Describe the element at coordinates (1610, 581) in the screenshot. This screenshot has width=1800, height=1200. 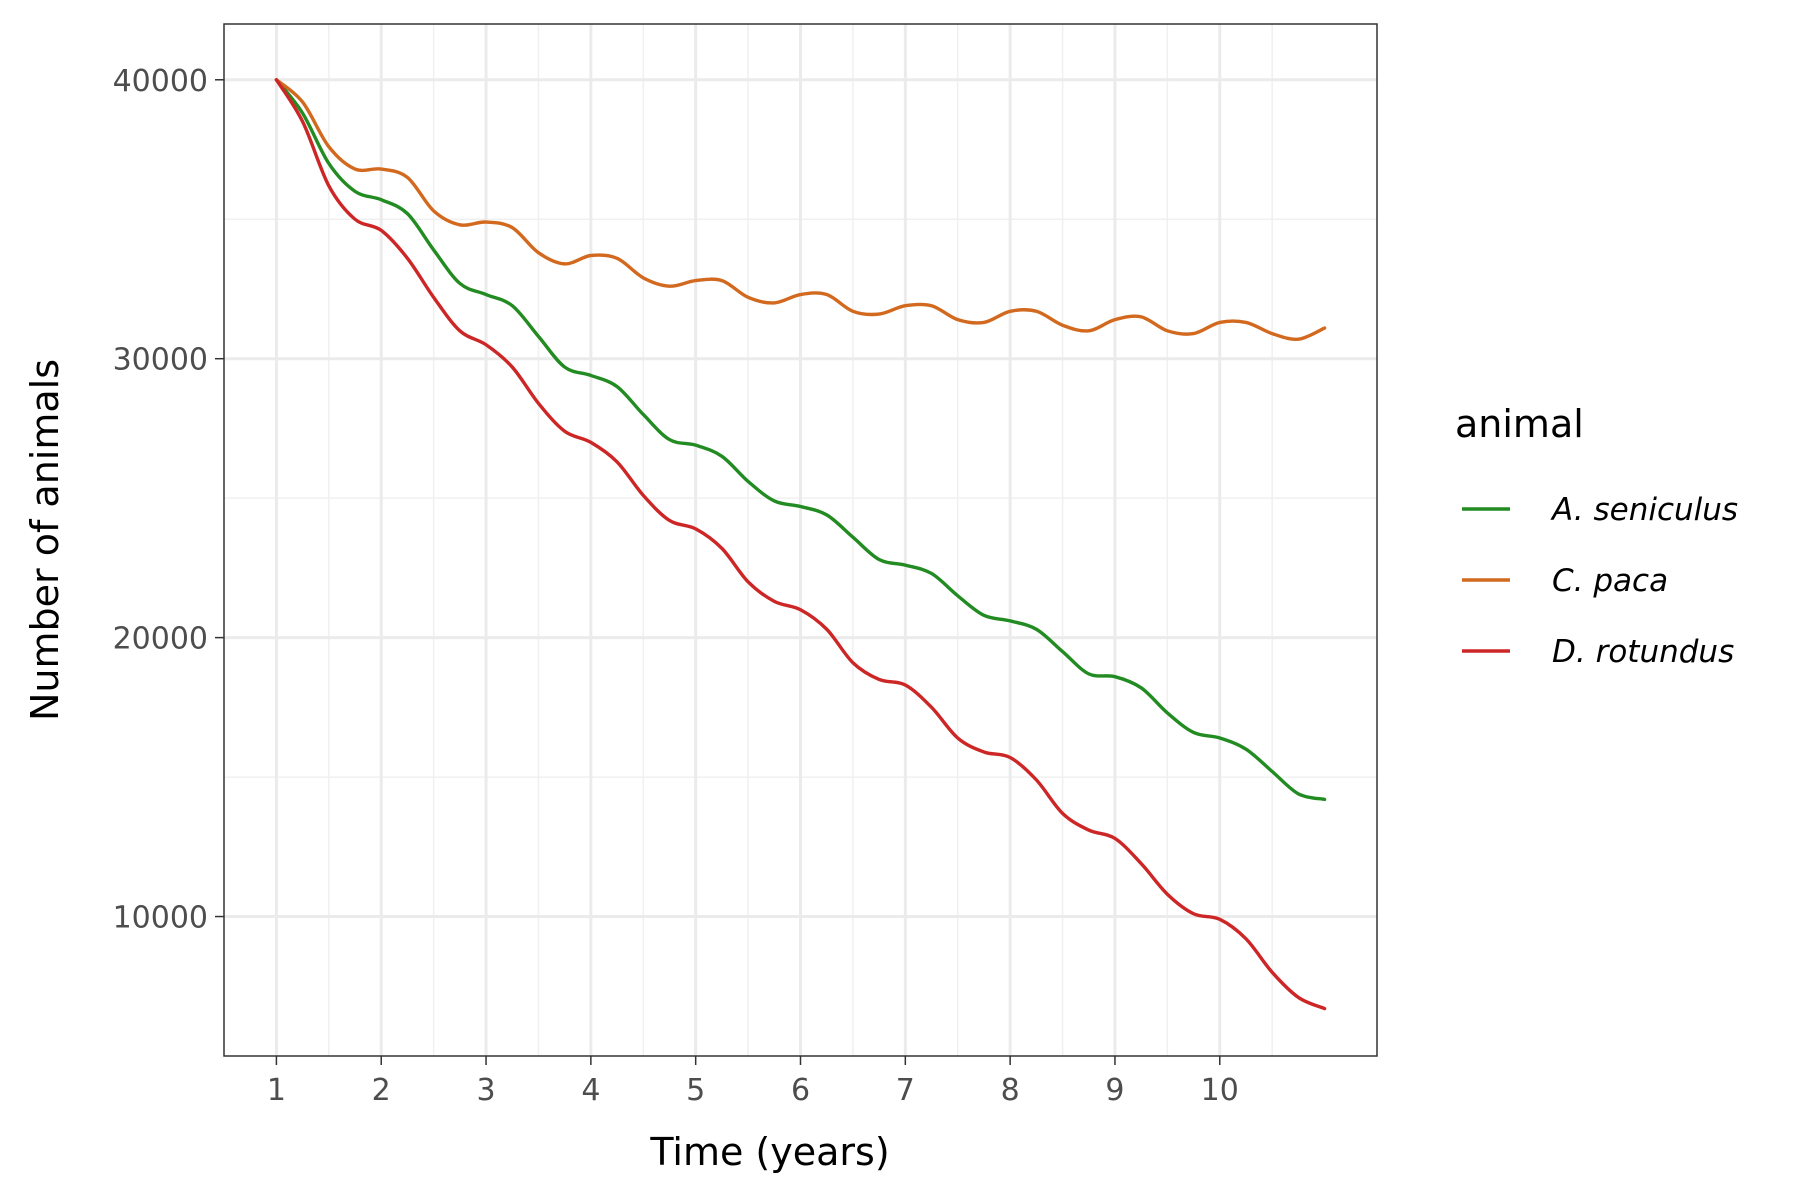
I see `legend-label-c-paca: C. paca` at that location.